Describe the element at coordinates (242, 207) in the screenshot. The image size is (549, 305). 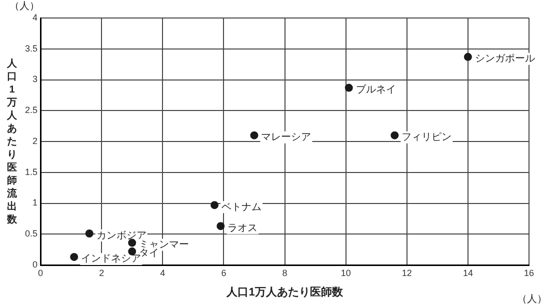
I see `annotation: ベトナム` at that location.